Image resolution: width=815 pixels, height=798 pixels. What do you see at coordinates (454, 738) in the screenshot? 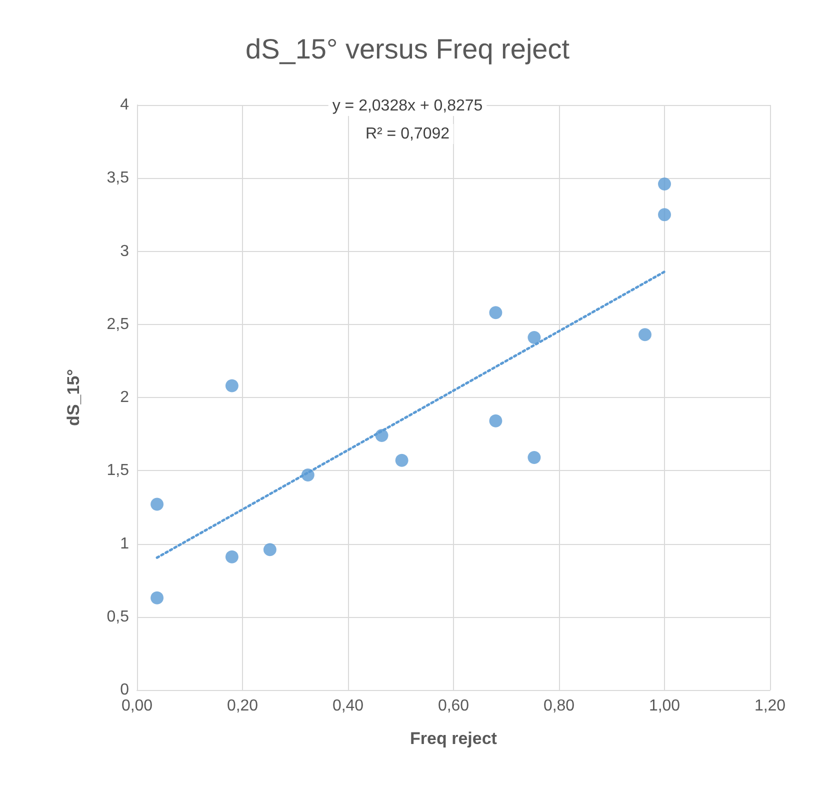
I see `x-axis-title: Freq reject` at bounding box center [454, 738].